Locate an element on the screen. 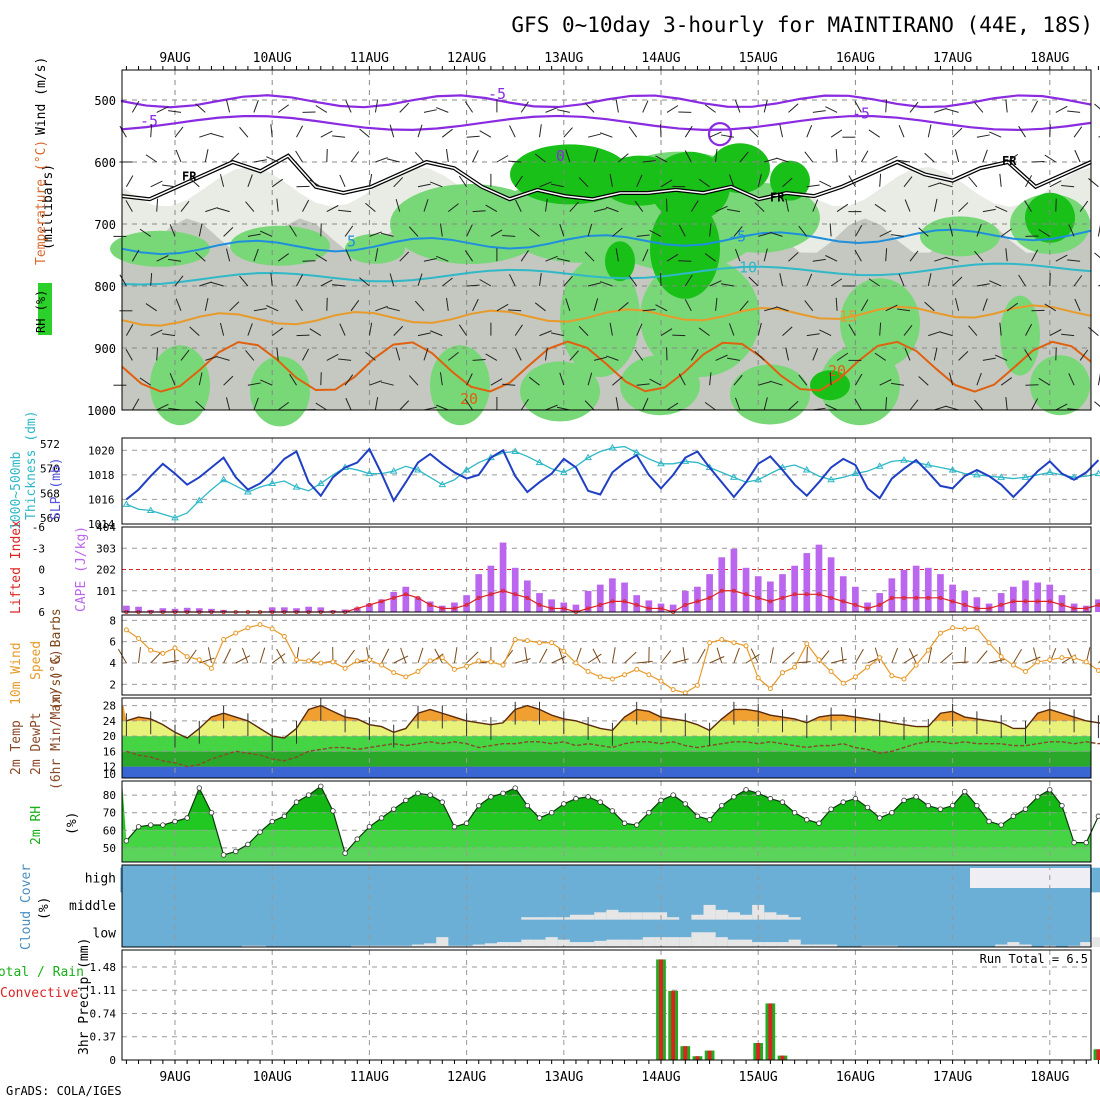 The height and width of the screenshot is (1100, 1100). top-date-label: 10AUG is located at coordinates (272, 58).